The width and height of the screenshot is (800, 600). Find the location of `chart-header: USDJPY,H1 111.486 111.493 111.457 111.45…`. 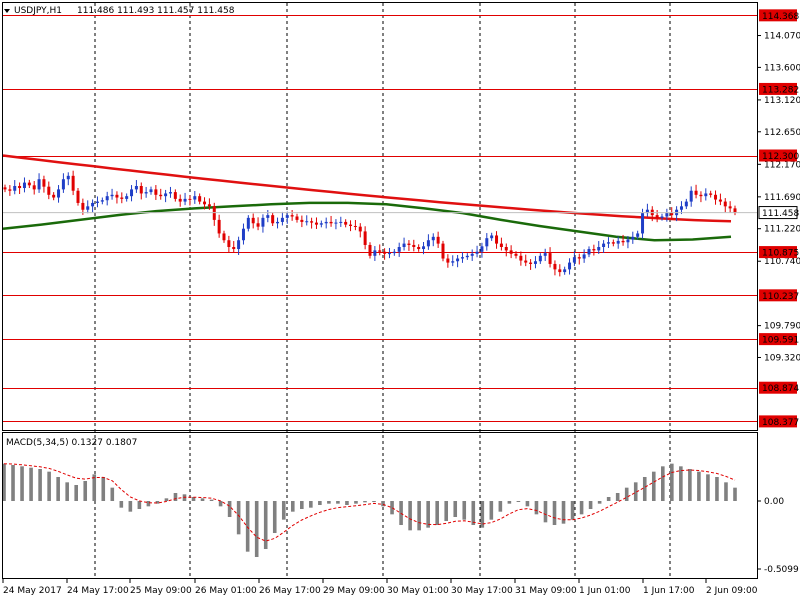

chart-header: USDJPY,H1 111.486 111.493 111.457 111.45… is located at coordinates (119, 11).